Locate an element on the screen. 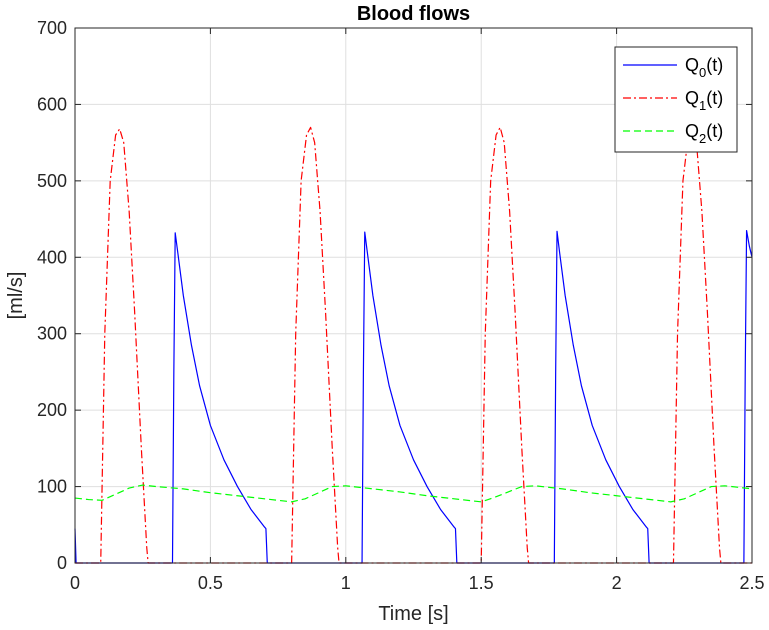 The image size is (769, 630). y-tick-label: 400 is located at coordinates (52, 257).